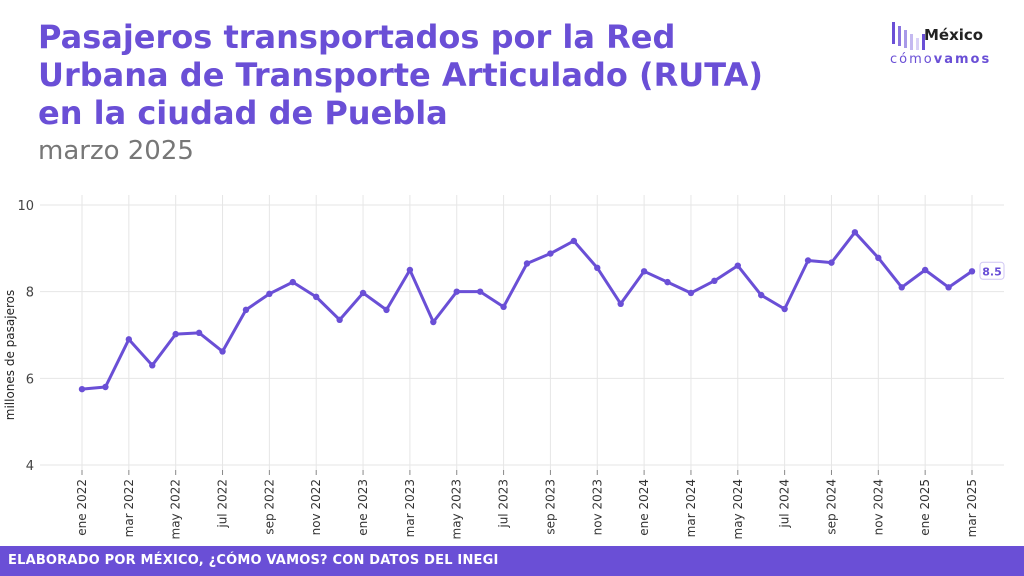 The width and height of the screenshot is (1024, 576). I want to click on mexico-como-vamos-logo: México cómovamos, so click(948, 52).